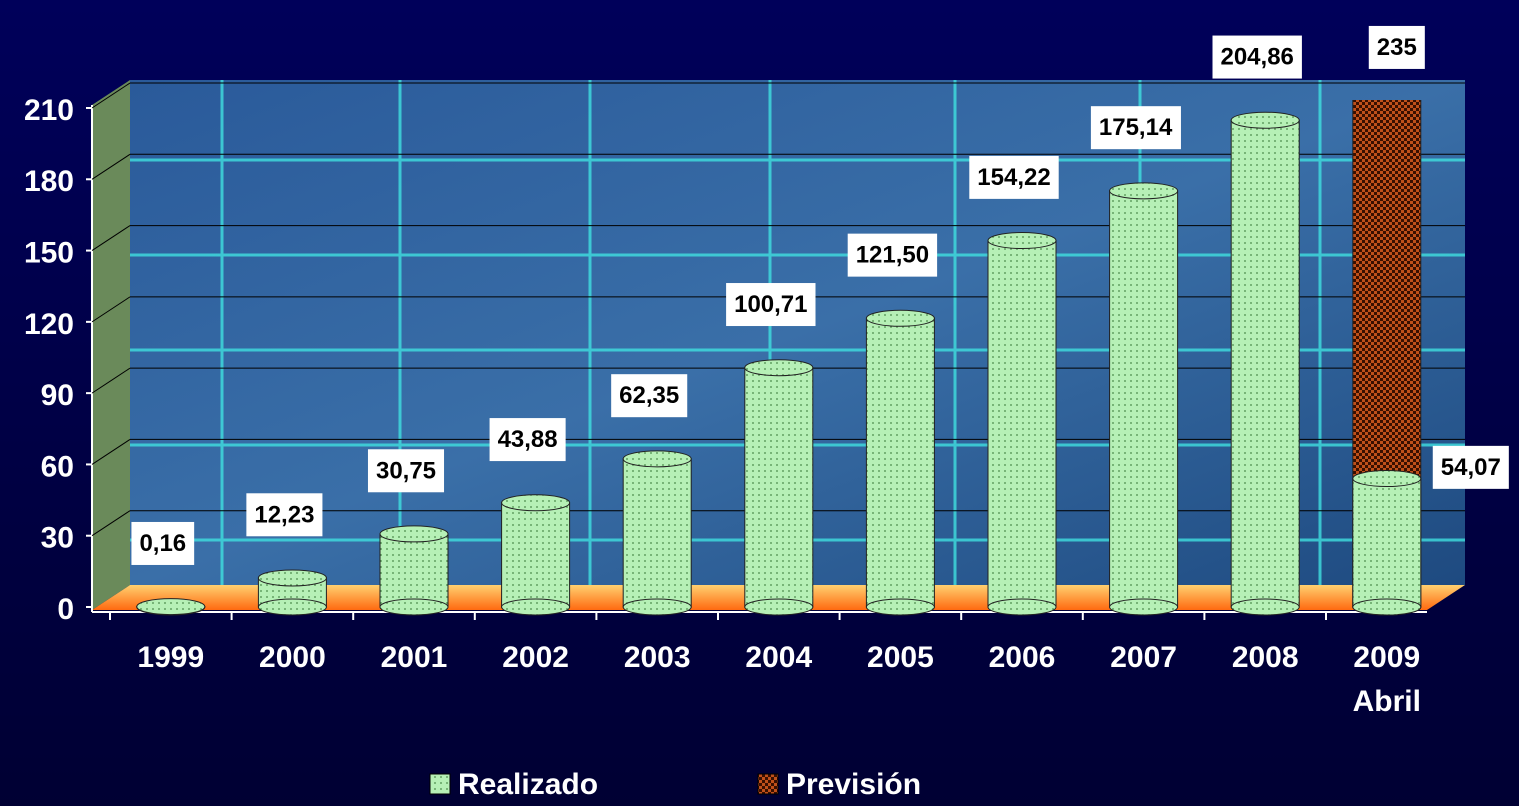  I want to click on side-wall, so click(111, 345).